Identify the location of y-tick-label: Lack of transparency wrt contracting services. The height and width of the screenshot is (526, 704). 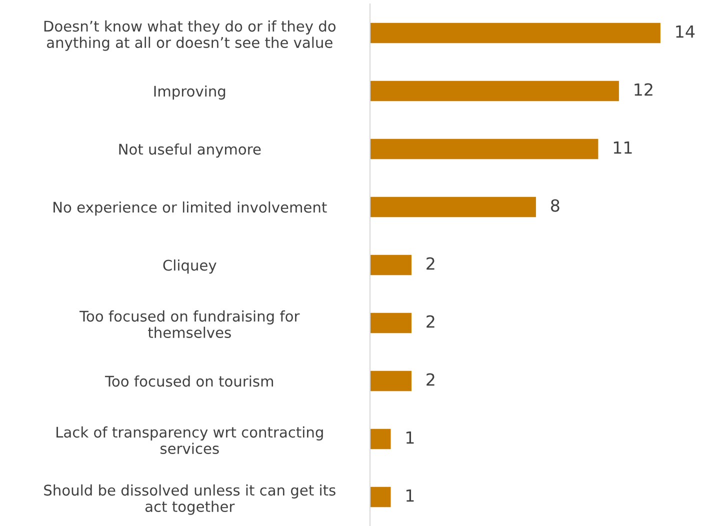
(189, 440).